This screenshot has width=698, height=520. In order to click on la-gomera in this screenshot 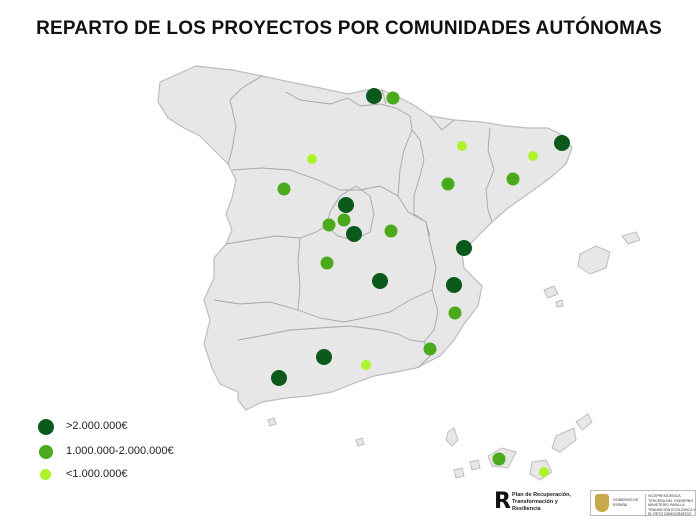, I will do `click(475, 465)`.